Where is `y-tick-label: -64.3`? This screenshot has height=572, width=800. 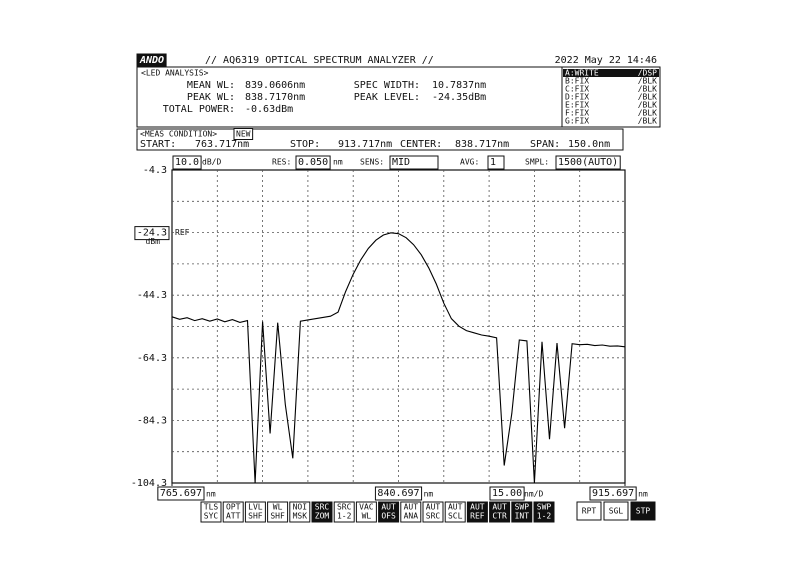
y-tick-label: -64.3 is located at coordinates (152, 358).